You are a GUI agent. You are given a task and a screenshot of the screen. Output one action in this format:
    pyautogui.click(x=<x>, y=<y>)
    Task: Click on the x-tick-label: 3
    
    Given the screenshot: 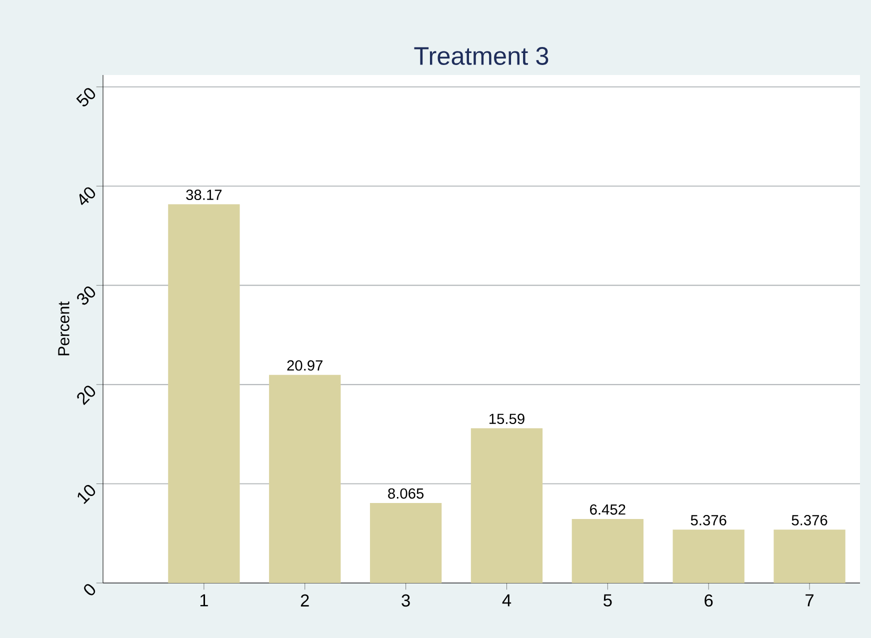 What is the action you would take?
    pyautogui.click(x=406, y=600)
    